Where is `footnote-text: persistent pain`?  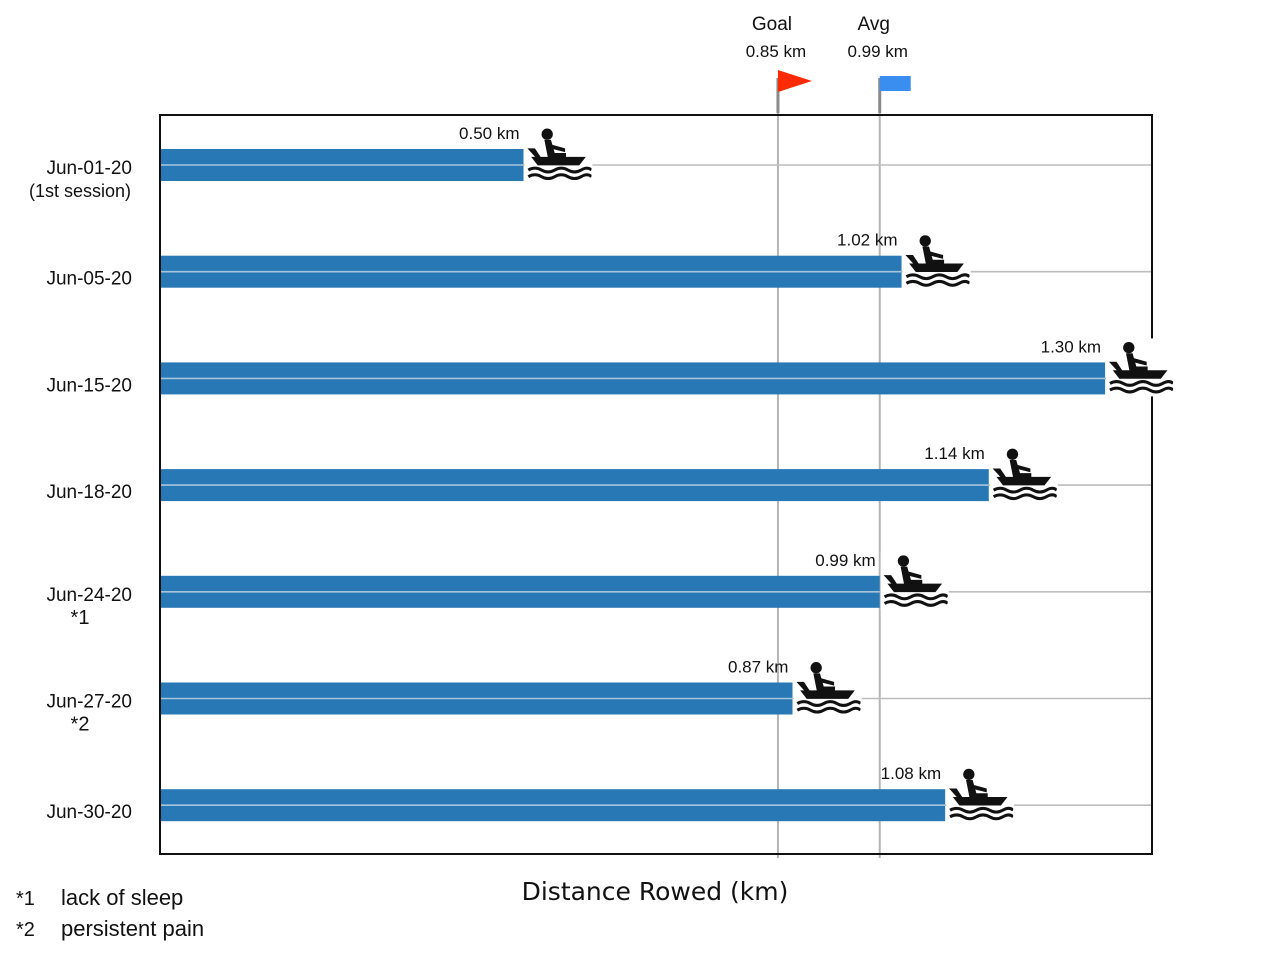
footnote-text: persistent pain is located at coordinates (132, 928).